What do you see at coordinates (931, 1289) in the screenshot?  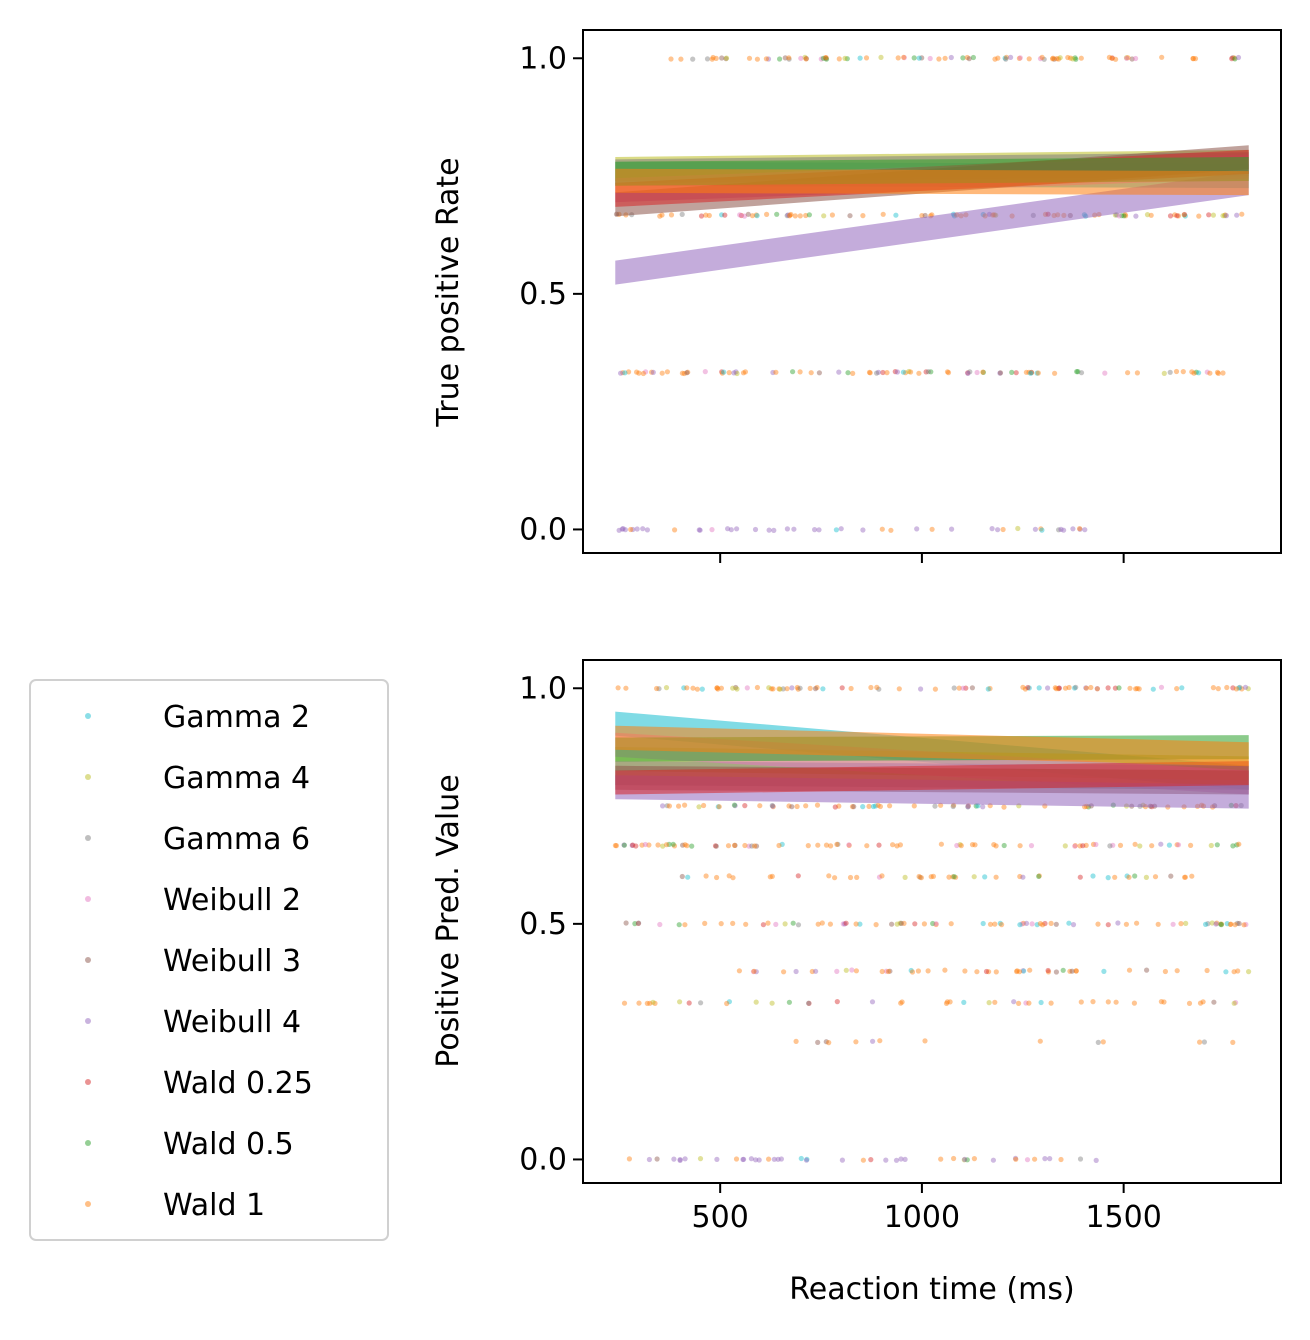 I see `bottom-x-axis-label: Reaction time (ms)` at bounding box center [931, 1289].